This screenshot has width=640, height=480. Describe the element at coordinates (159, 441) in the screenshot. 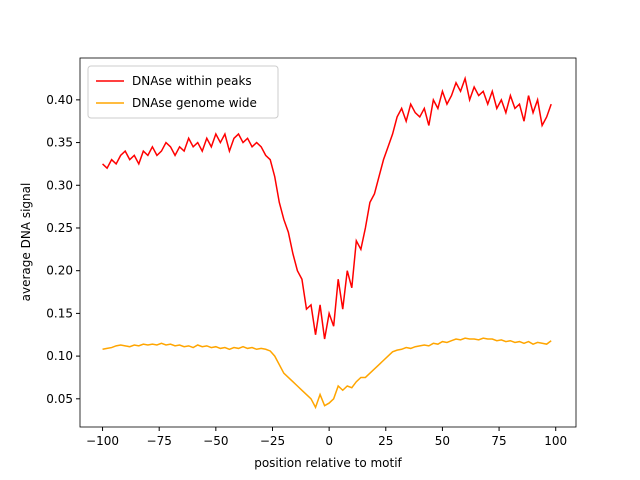

I see `x-tick-label: −75` at that location.